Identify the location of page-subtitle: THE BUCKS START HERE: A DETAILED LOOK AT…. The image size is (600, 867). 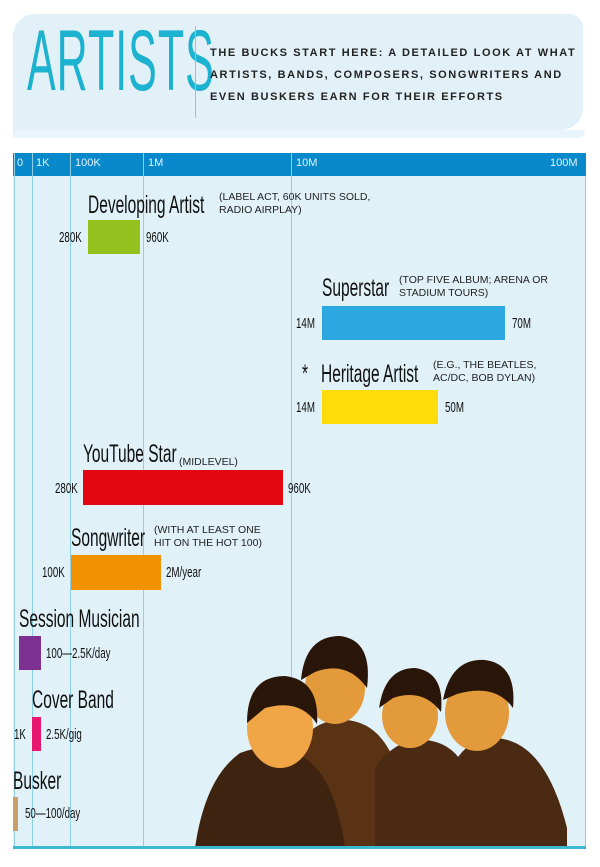
(393, 75).